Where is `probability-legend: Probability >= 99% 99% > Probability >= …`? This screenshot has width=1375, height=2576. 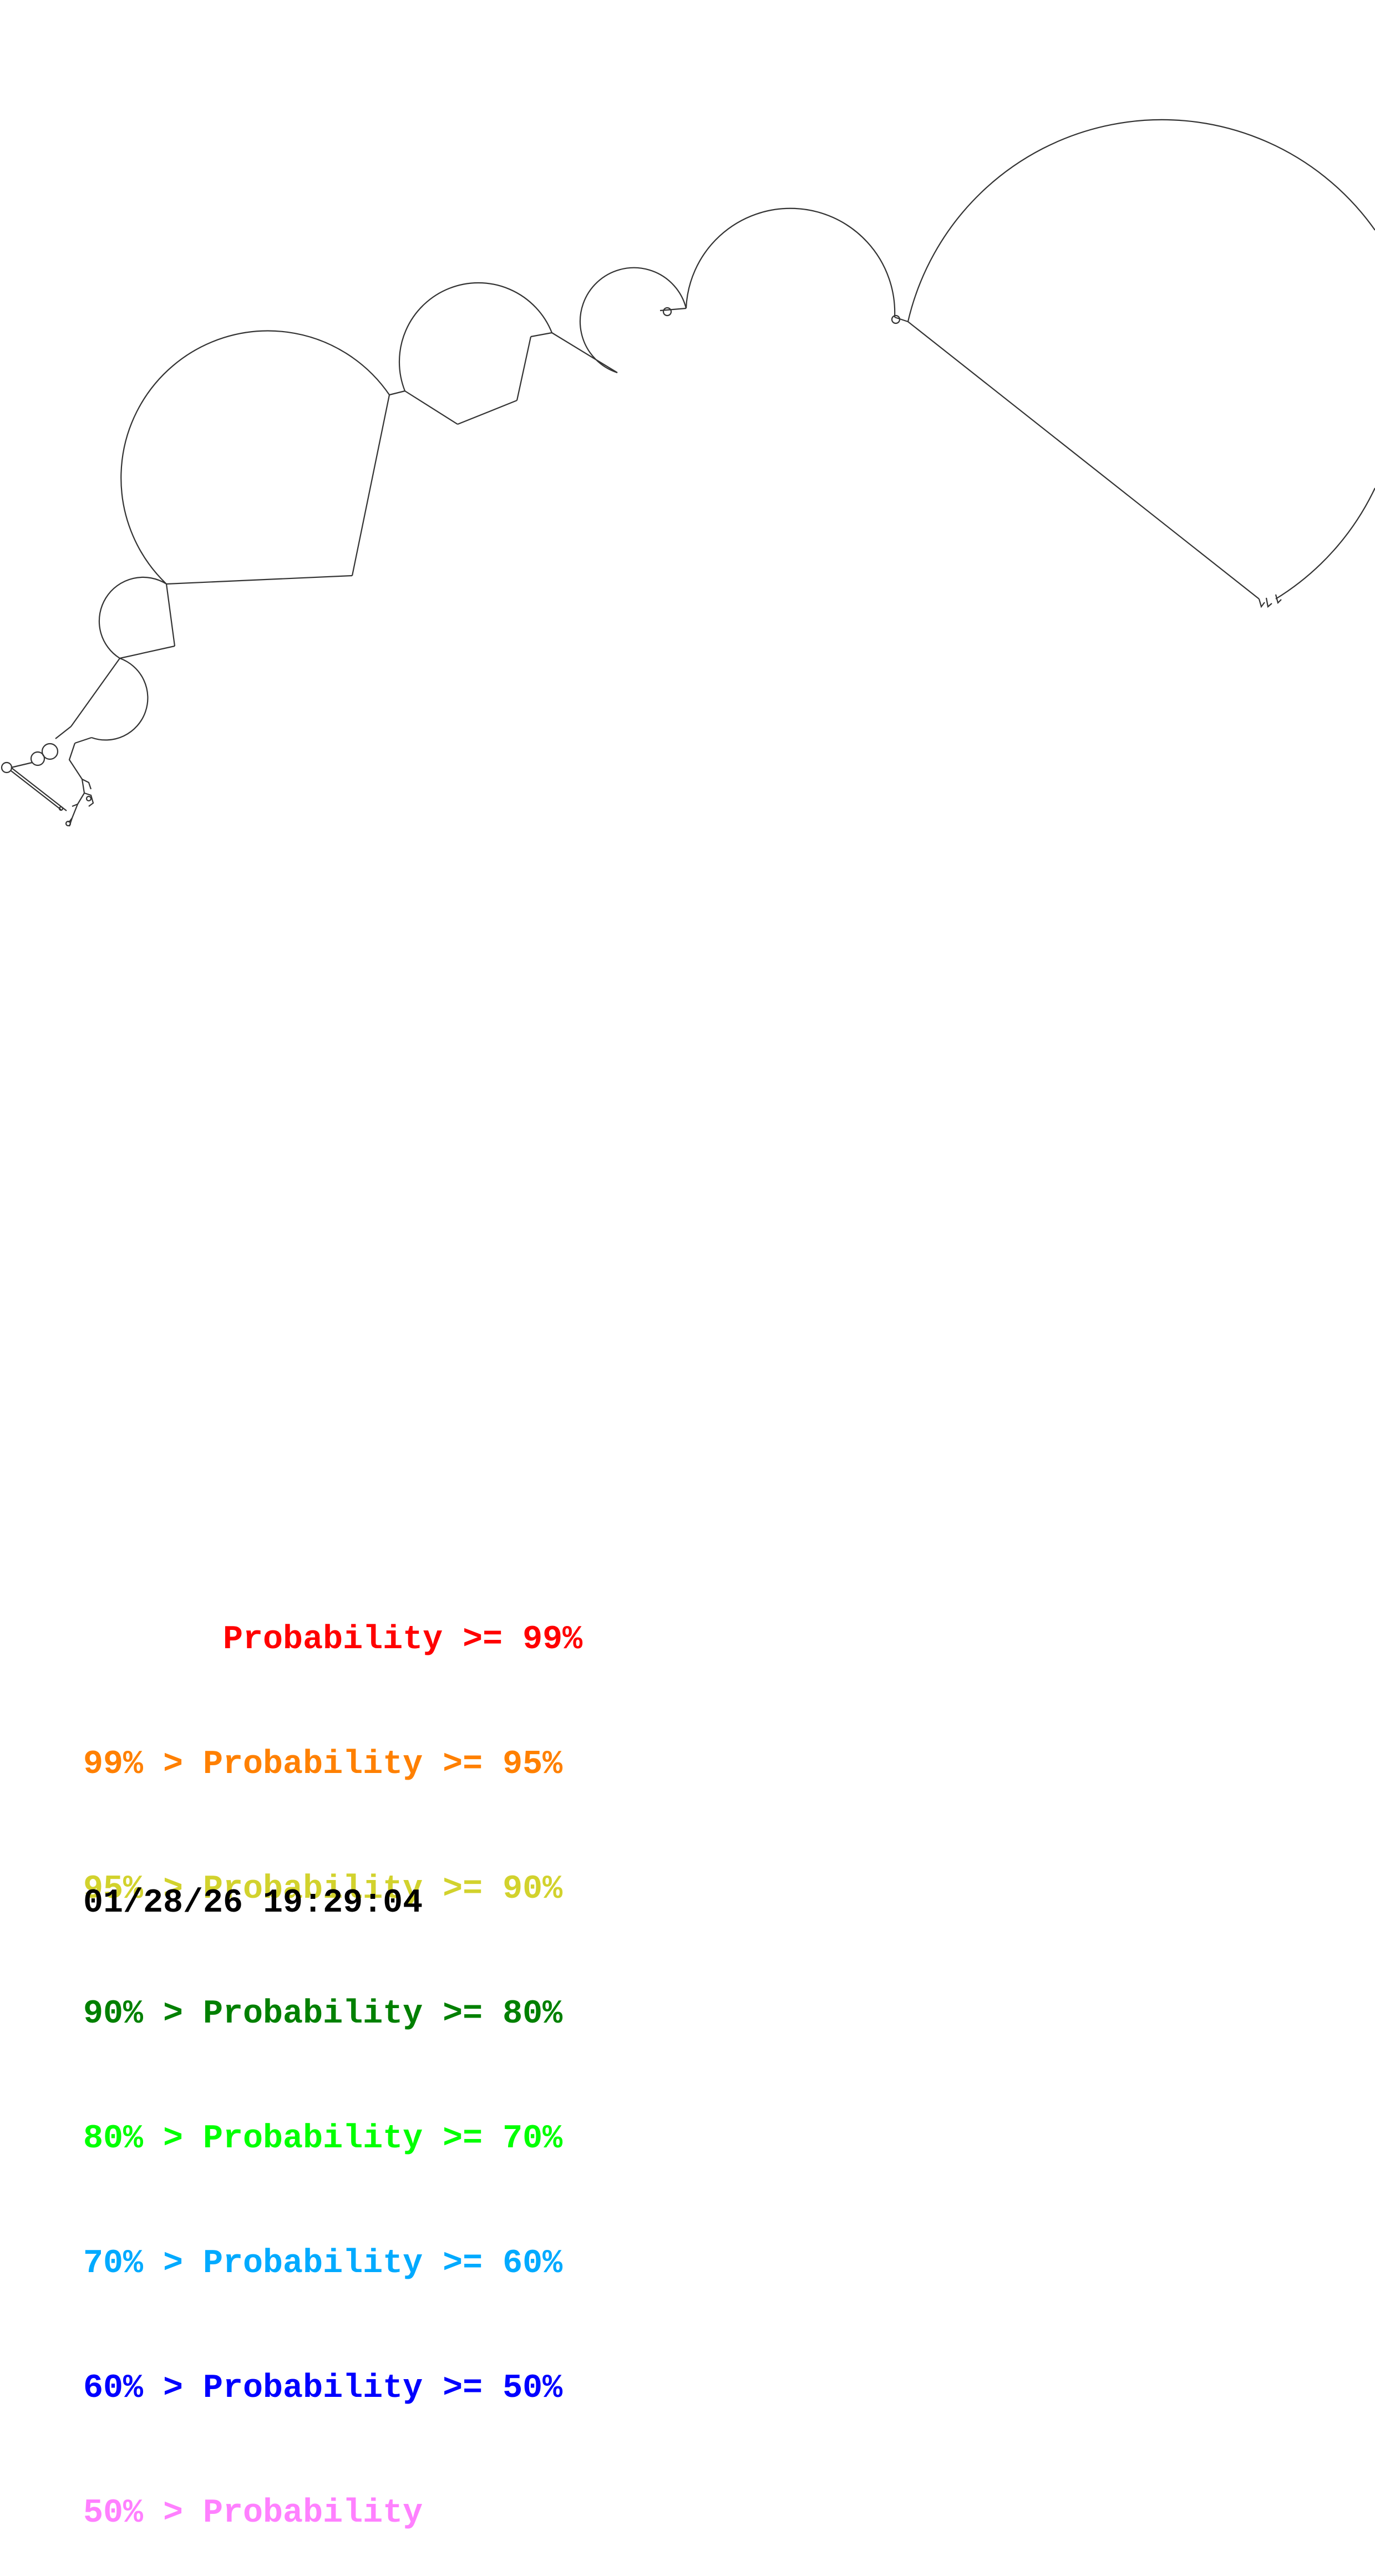
probability-legend: Probability >= 99% 99% > Probability >= … is located at coordinates (332, 2056).